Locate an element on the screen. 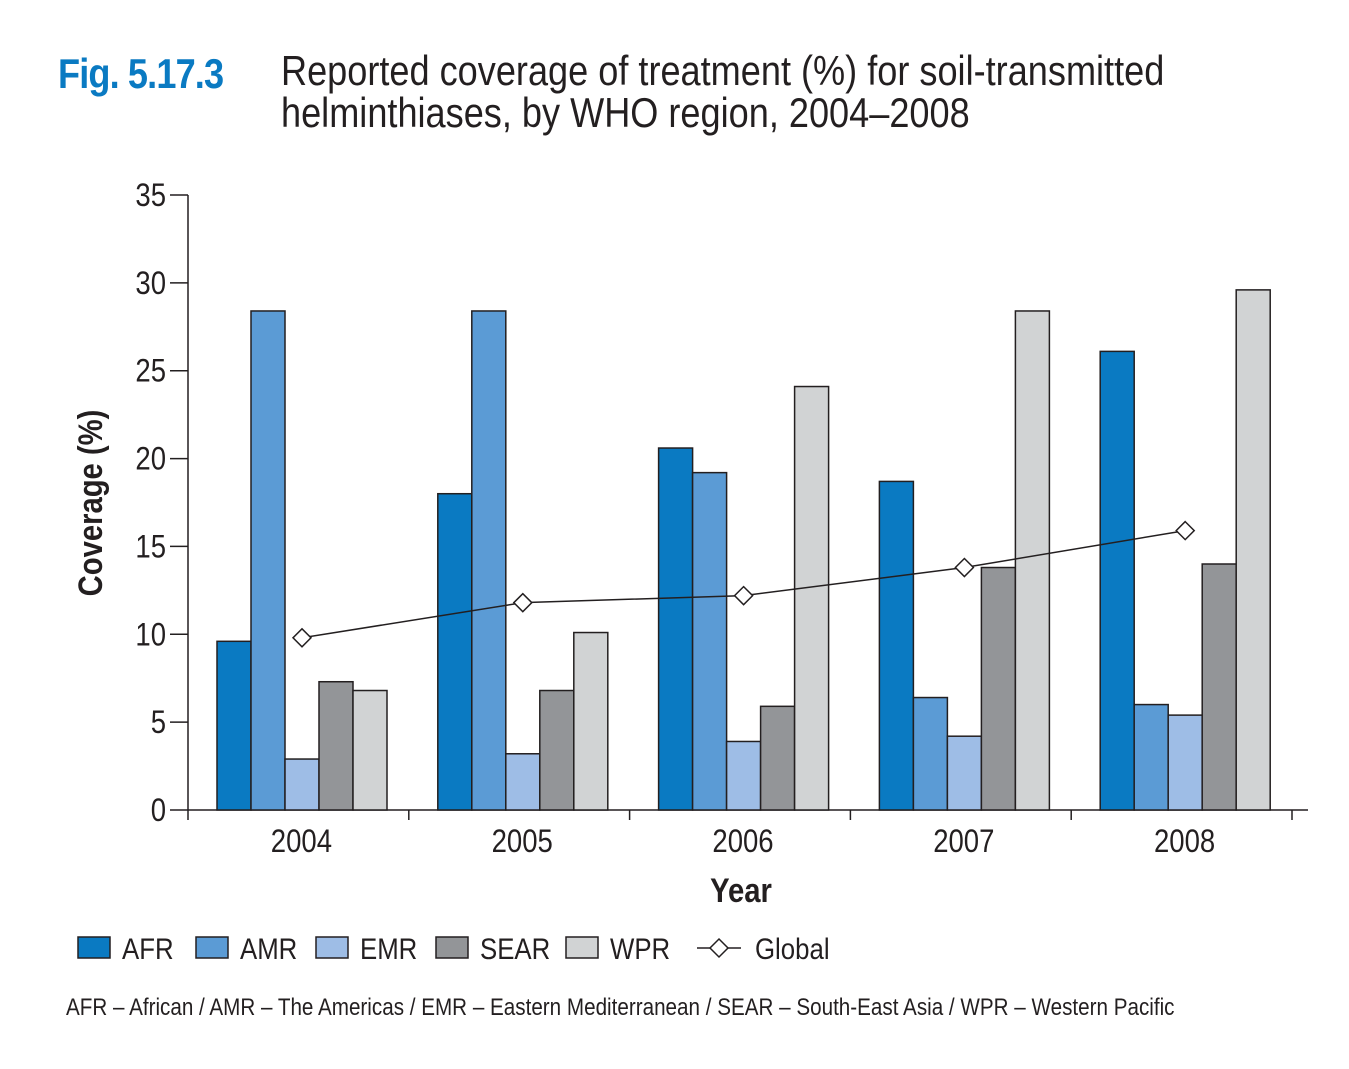  legend-global-marker is located at coordinates (719, 948).